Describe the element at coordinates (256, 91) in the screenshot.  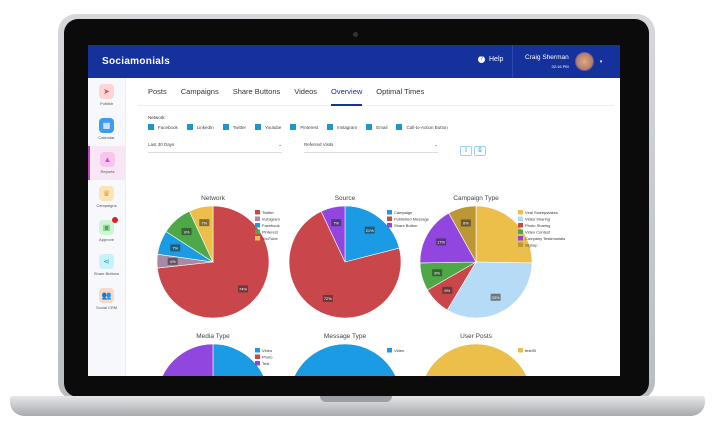
I see `tab-share-buttons: Share Buttons` at that location.